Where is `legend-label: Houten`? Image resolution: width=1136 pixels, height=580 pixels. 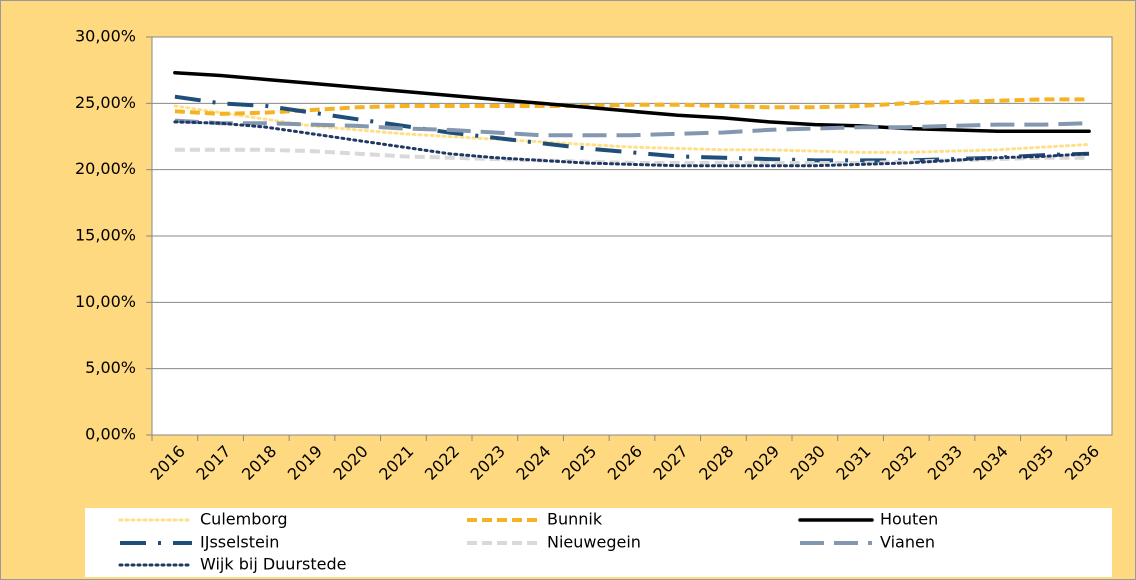
legend-label: Houten is located at coordinates (909, 519).